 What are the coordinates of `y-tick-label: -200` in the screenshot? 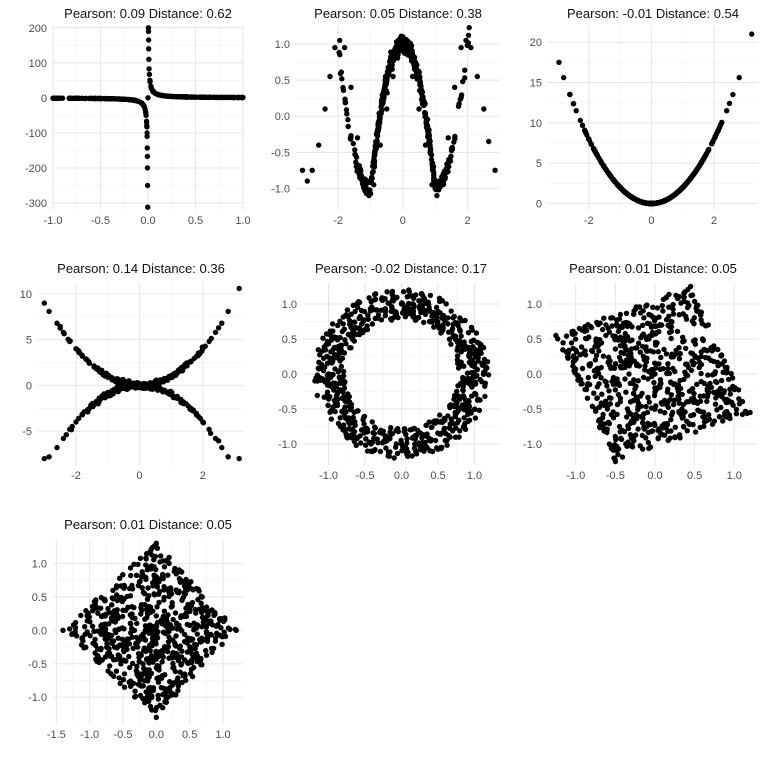 It's located at (36, 169).